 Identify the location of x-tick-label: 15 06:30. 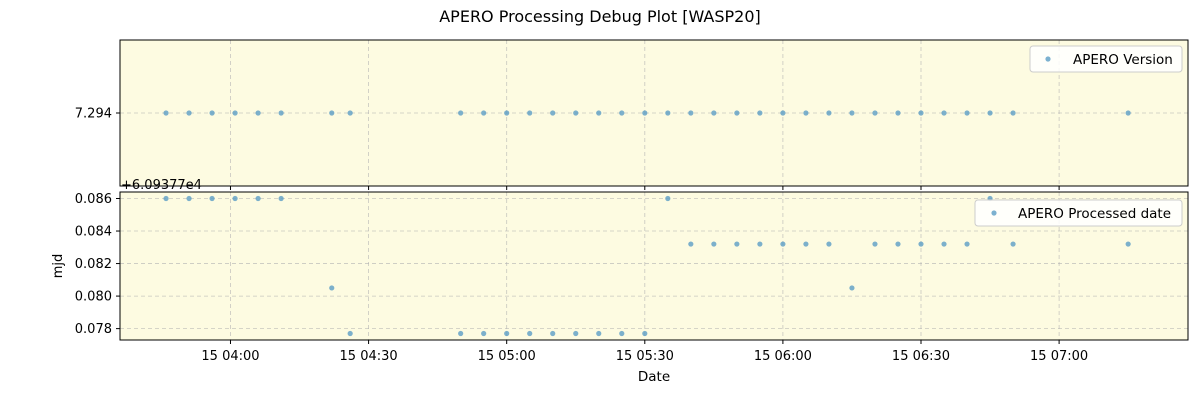
(921, 356).